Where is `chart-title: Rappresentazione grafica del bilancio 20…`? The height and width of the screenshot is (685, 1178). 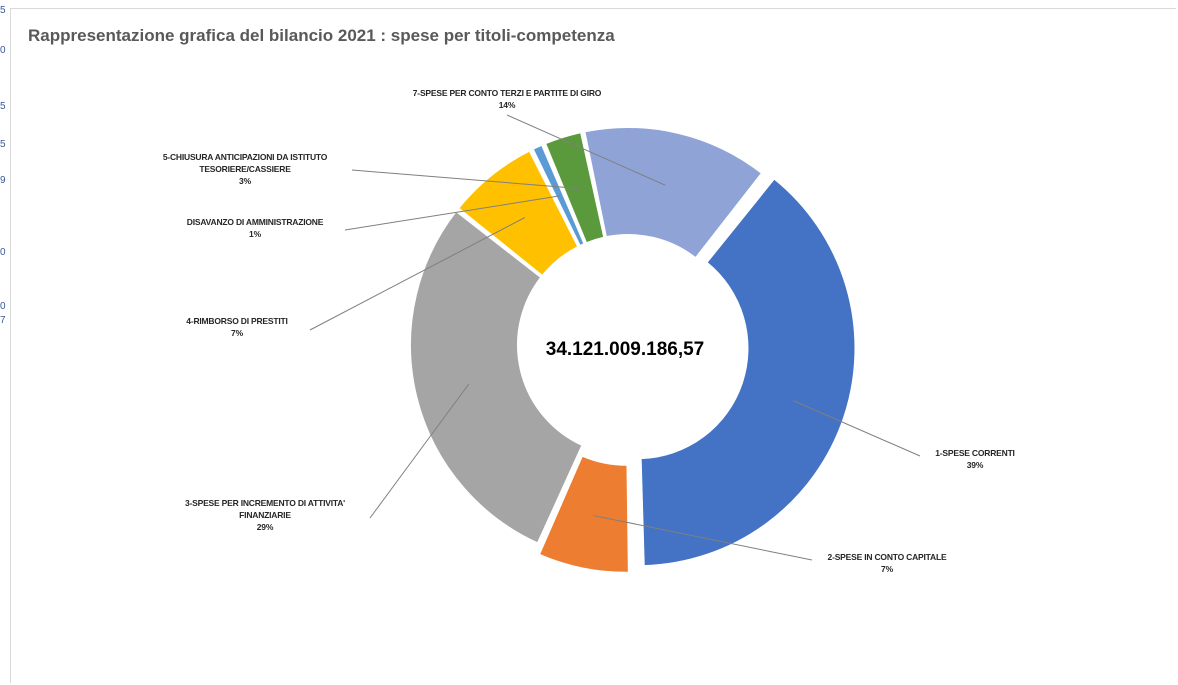
chart-title: Rappresentazione grafica del bilancio 20… is located at coordinates (321, 35).